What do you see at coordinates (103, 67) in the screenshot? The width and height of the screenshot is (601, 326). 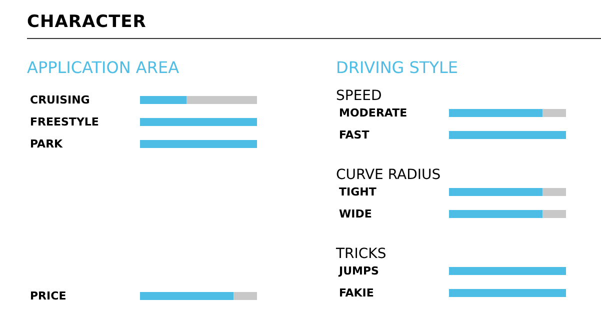 I see `chart-subtitle: APPLICATION AREA` at bounding box center [103, 67].